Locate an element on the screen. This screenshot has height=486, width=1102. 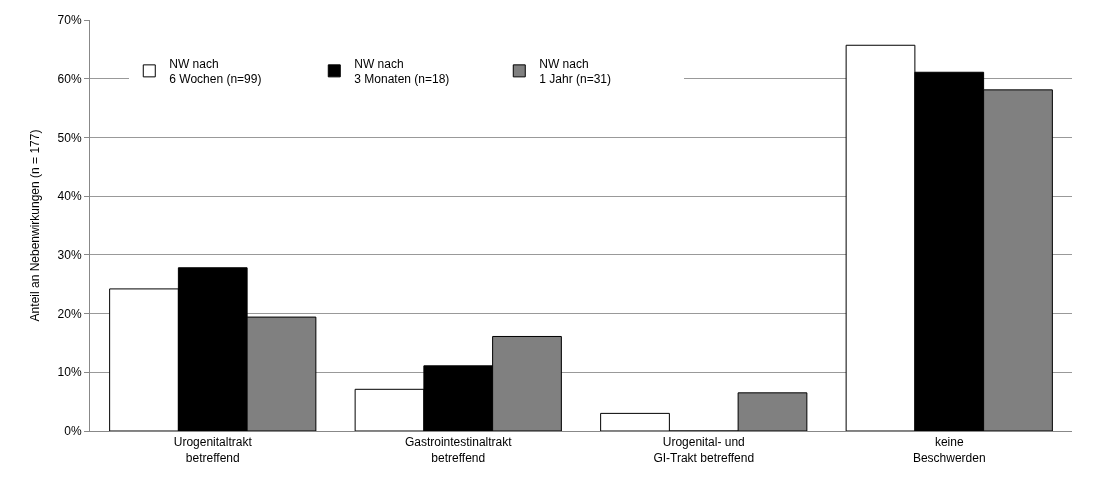
y-tick-label: 40% is located at coordinates (69, 196).